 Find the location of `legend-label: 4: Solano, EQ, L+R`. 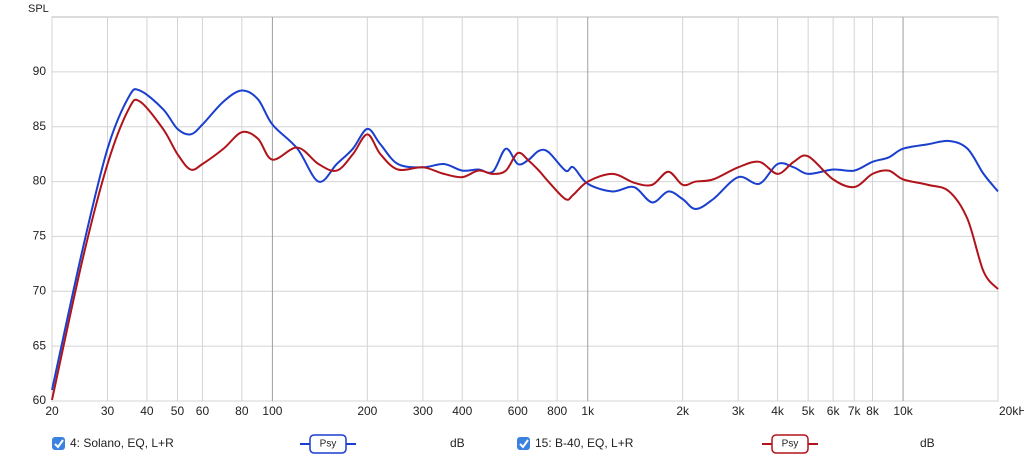

legend-label: 4: Solano, EQ, L+R is located at coordinates (122, 443).